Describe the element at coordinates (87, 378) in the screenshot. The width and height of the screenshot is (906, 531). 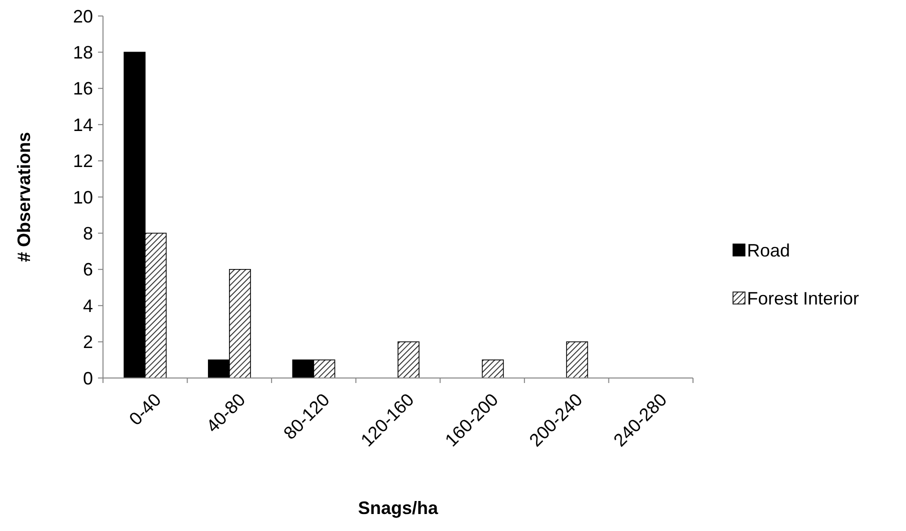
I see `y-tick-label: 0` at that location.